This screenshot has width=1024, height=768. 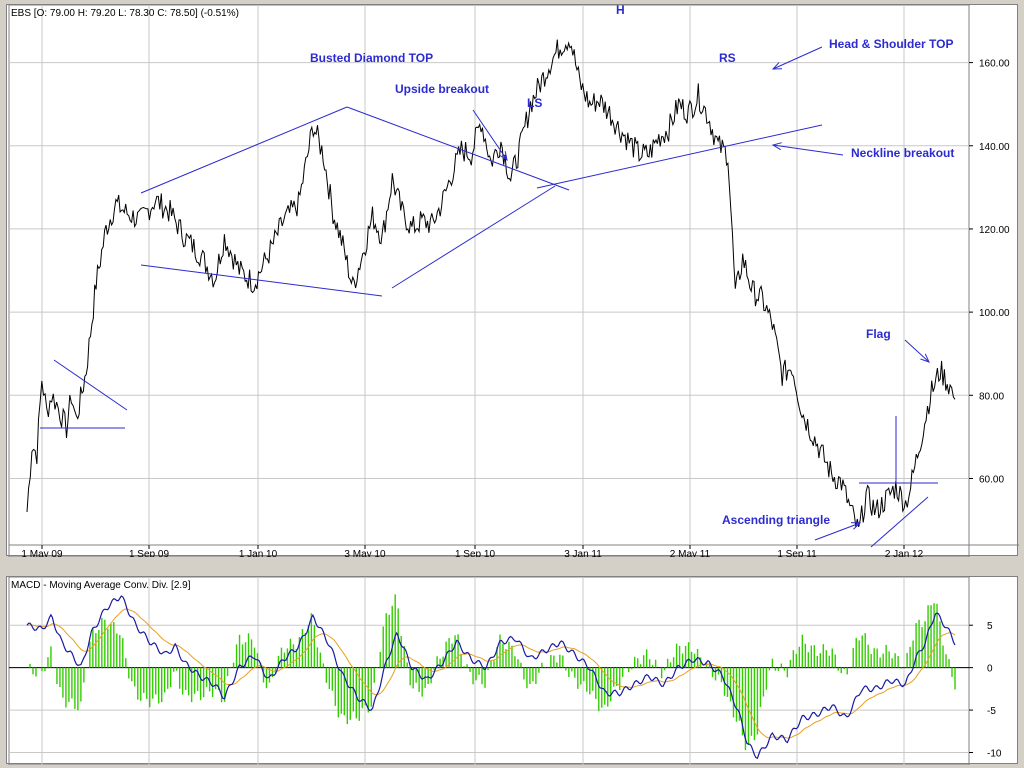 I want to click on y-tick-label: 100.00, so click(x=994, y=313).